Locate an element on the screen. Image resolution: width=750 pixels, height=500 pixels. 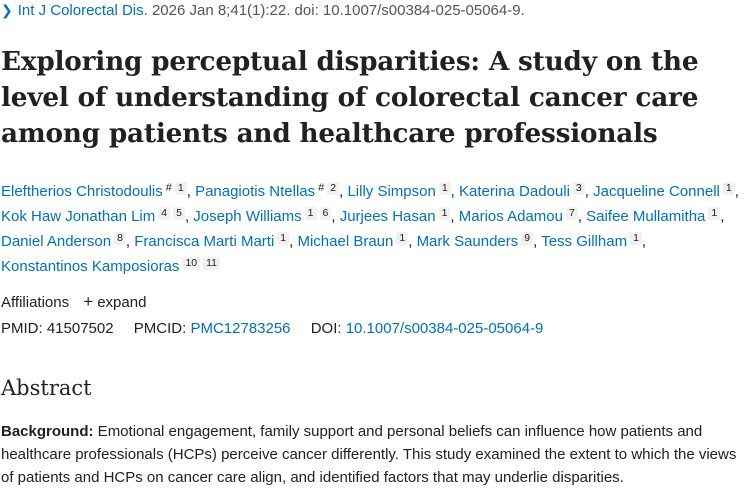
affiliation-number: 11 is located at coordinates (212, 263).